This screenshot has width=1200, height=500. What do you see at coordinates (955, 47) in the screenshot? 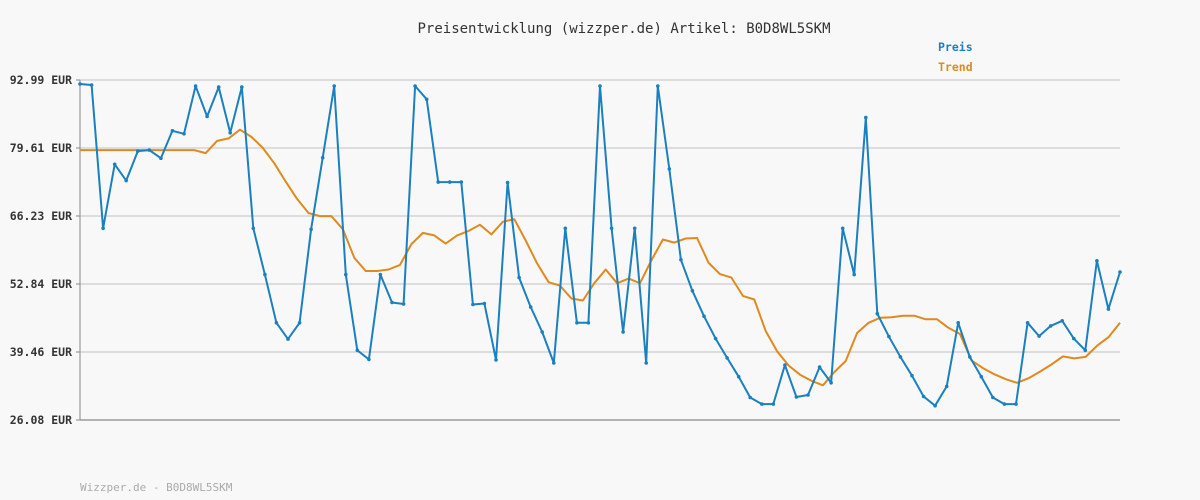
I see `legend-preis: Preis` at bounding box center [955, 47].